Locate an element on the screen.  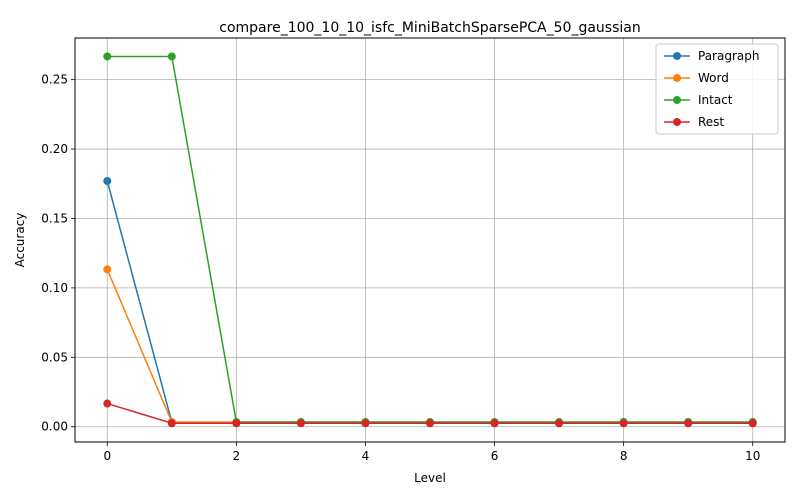
series-rest is located at coordinates (430, 413).